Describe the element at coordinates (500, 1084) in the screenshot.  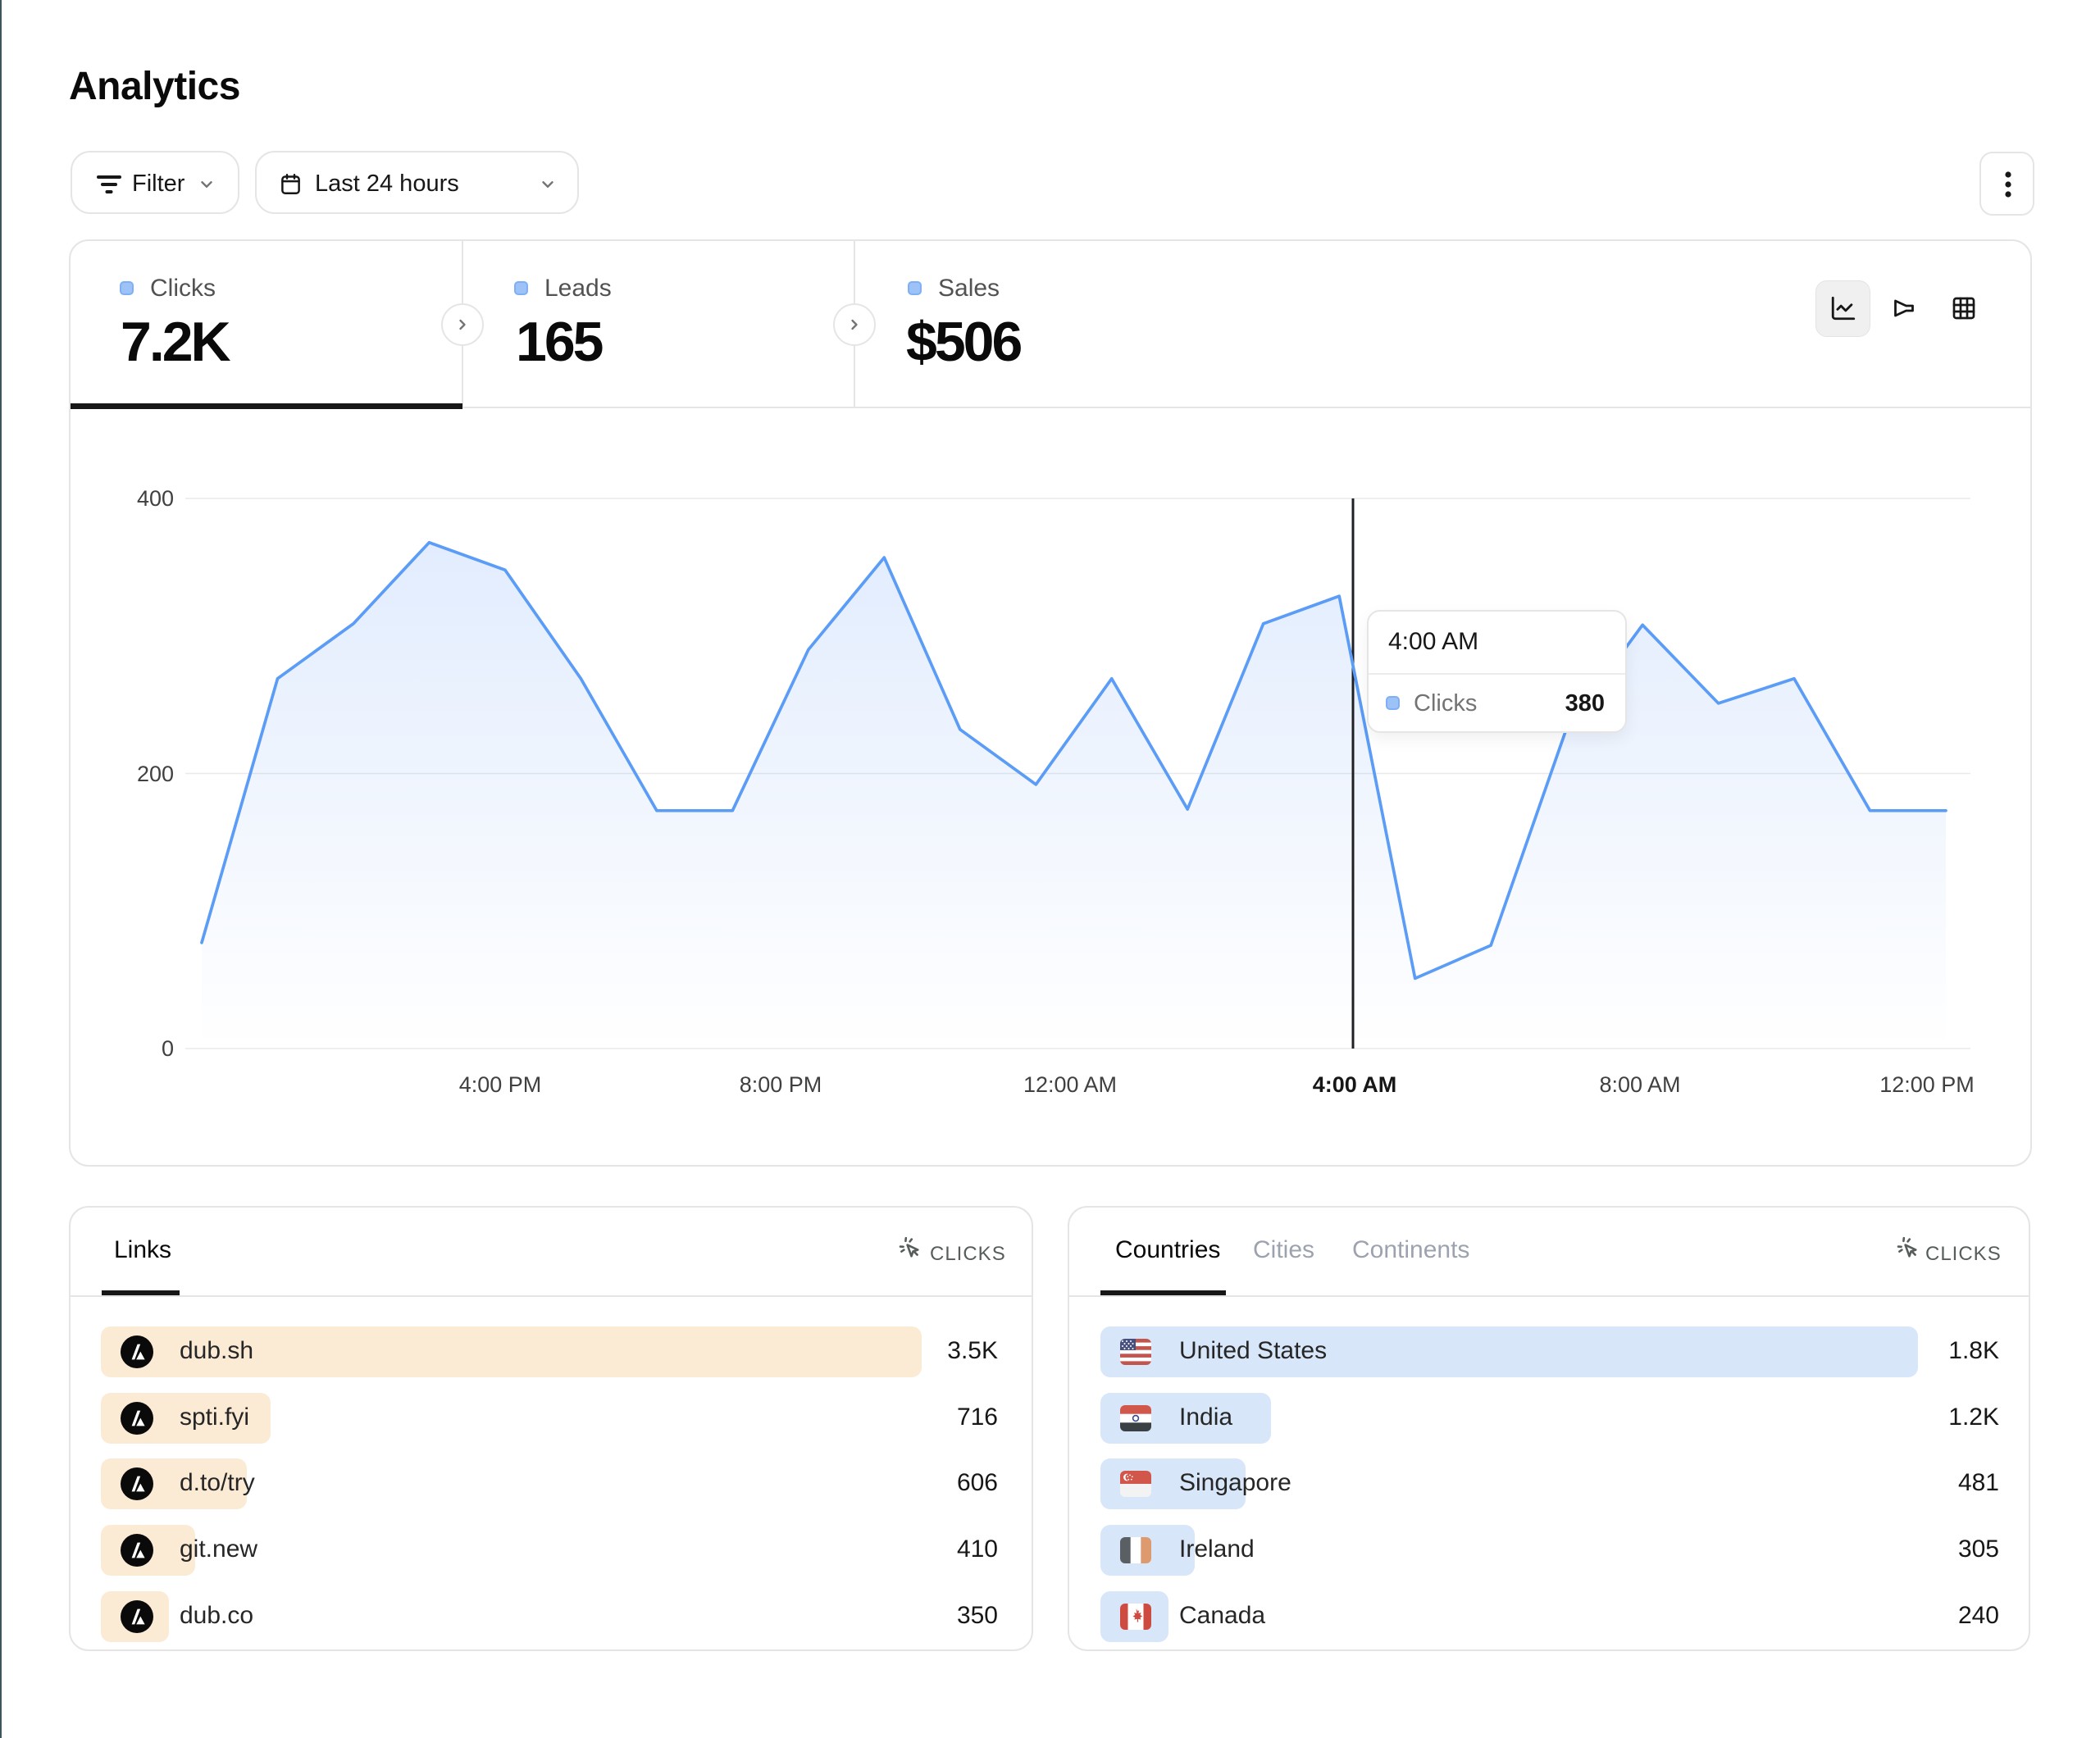
I see `svg-text: 4:00 PM` at that location.